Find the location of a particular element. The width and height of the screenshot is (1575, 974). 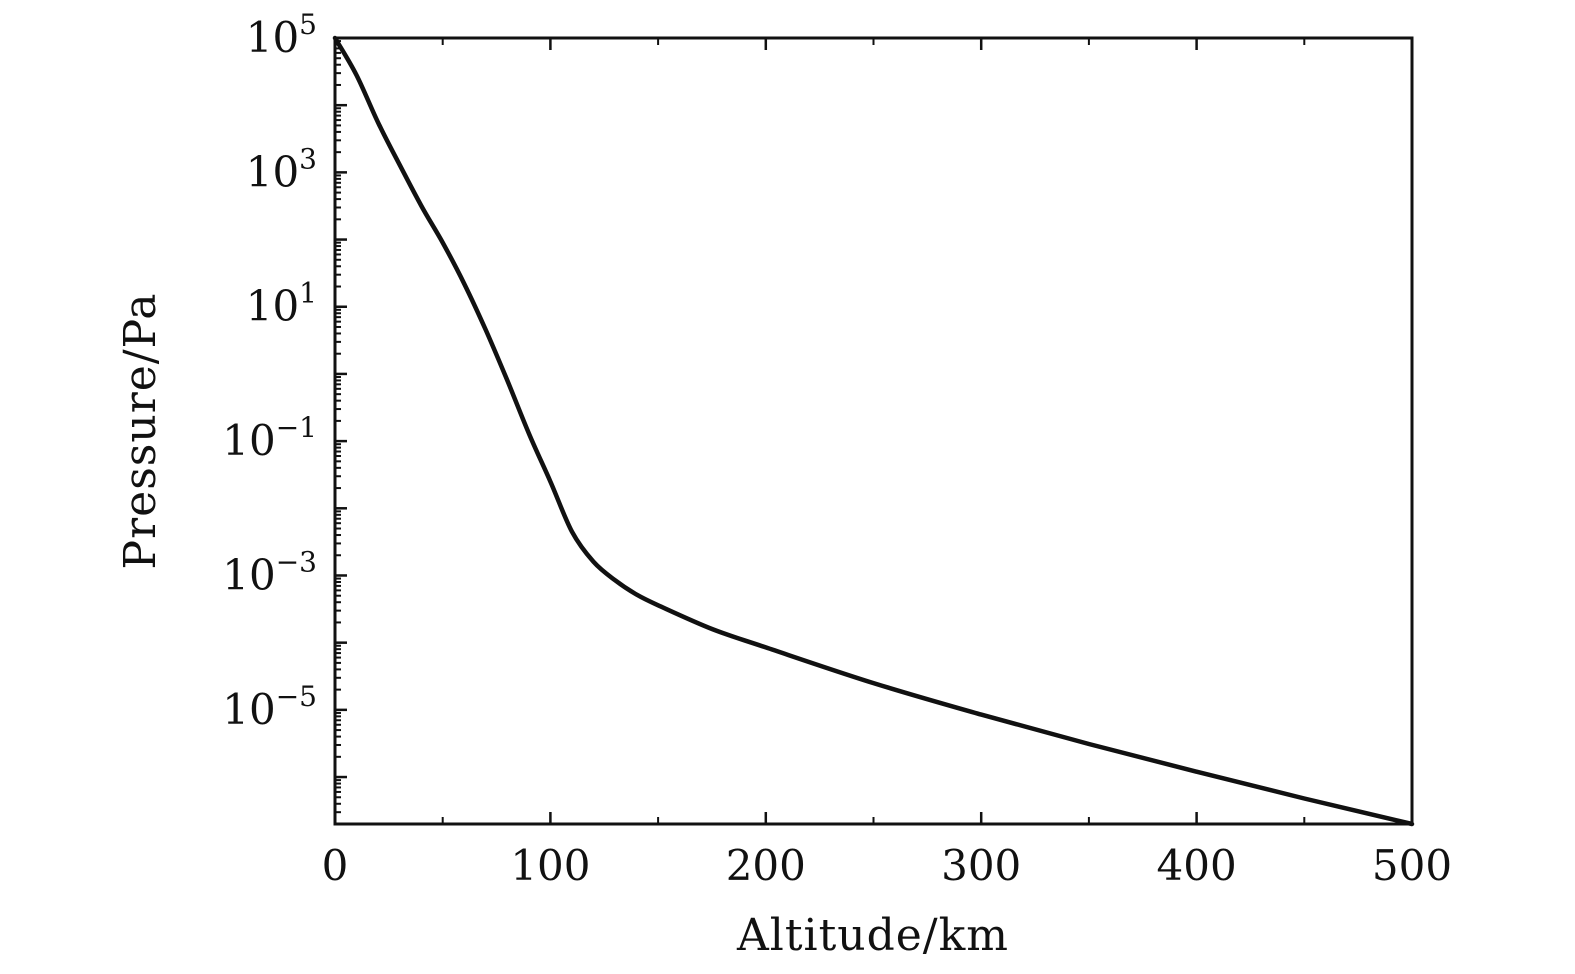

x-tick-label: 500 is located at coordinates (1412, 865).